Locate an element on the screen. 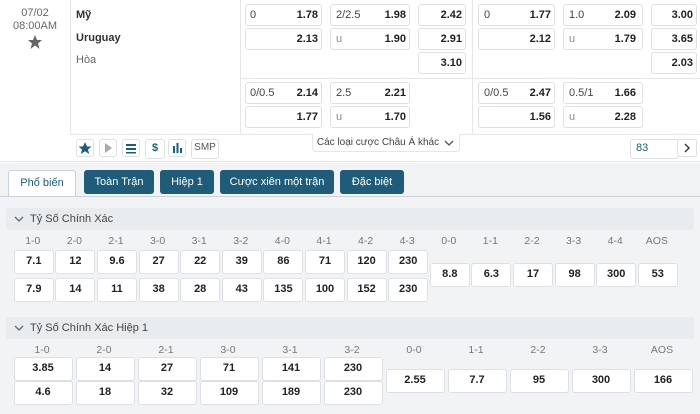 This screenshot has height=414, width=700. score-odds: 43 is located at coordinates (241, 290).